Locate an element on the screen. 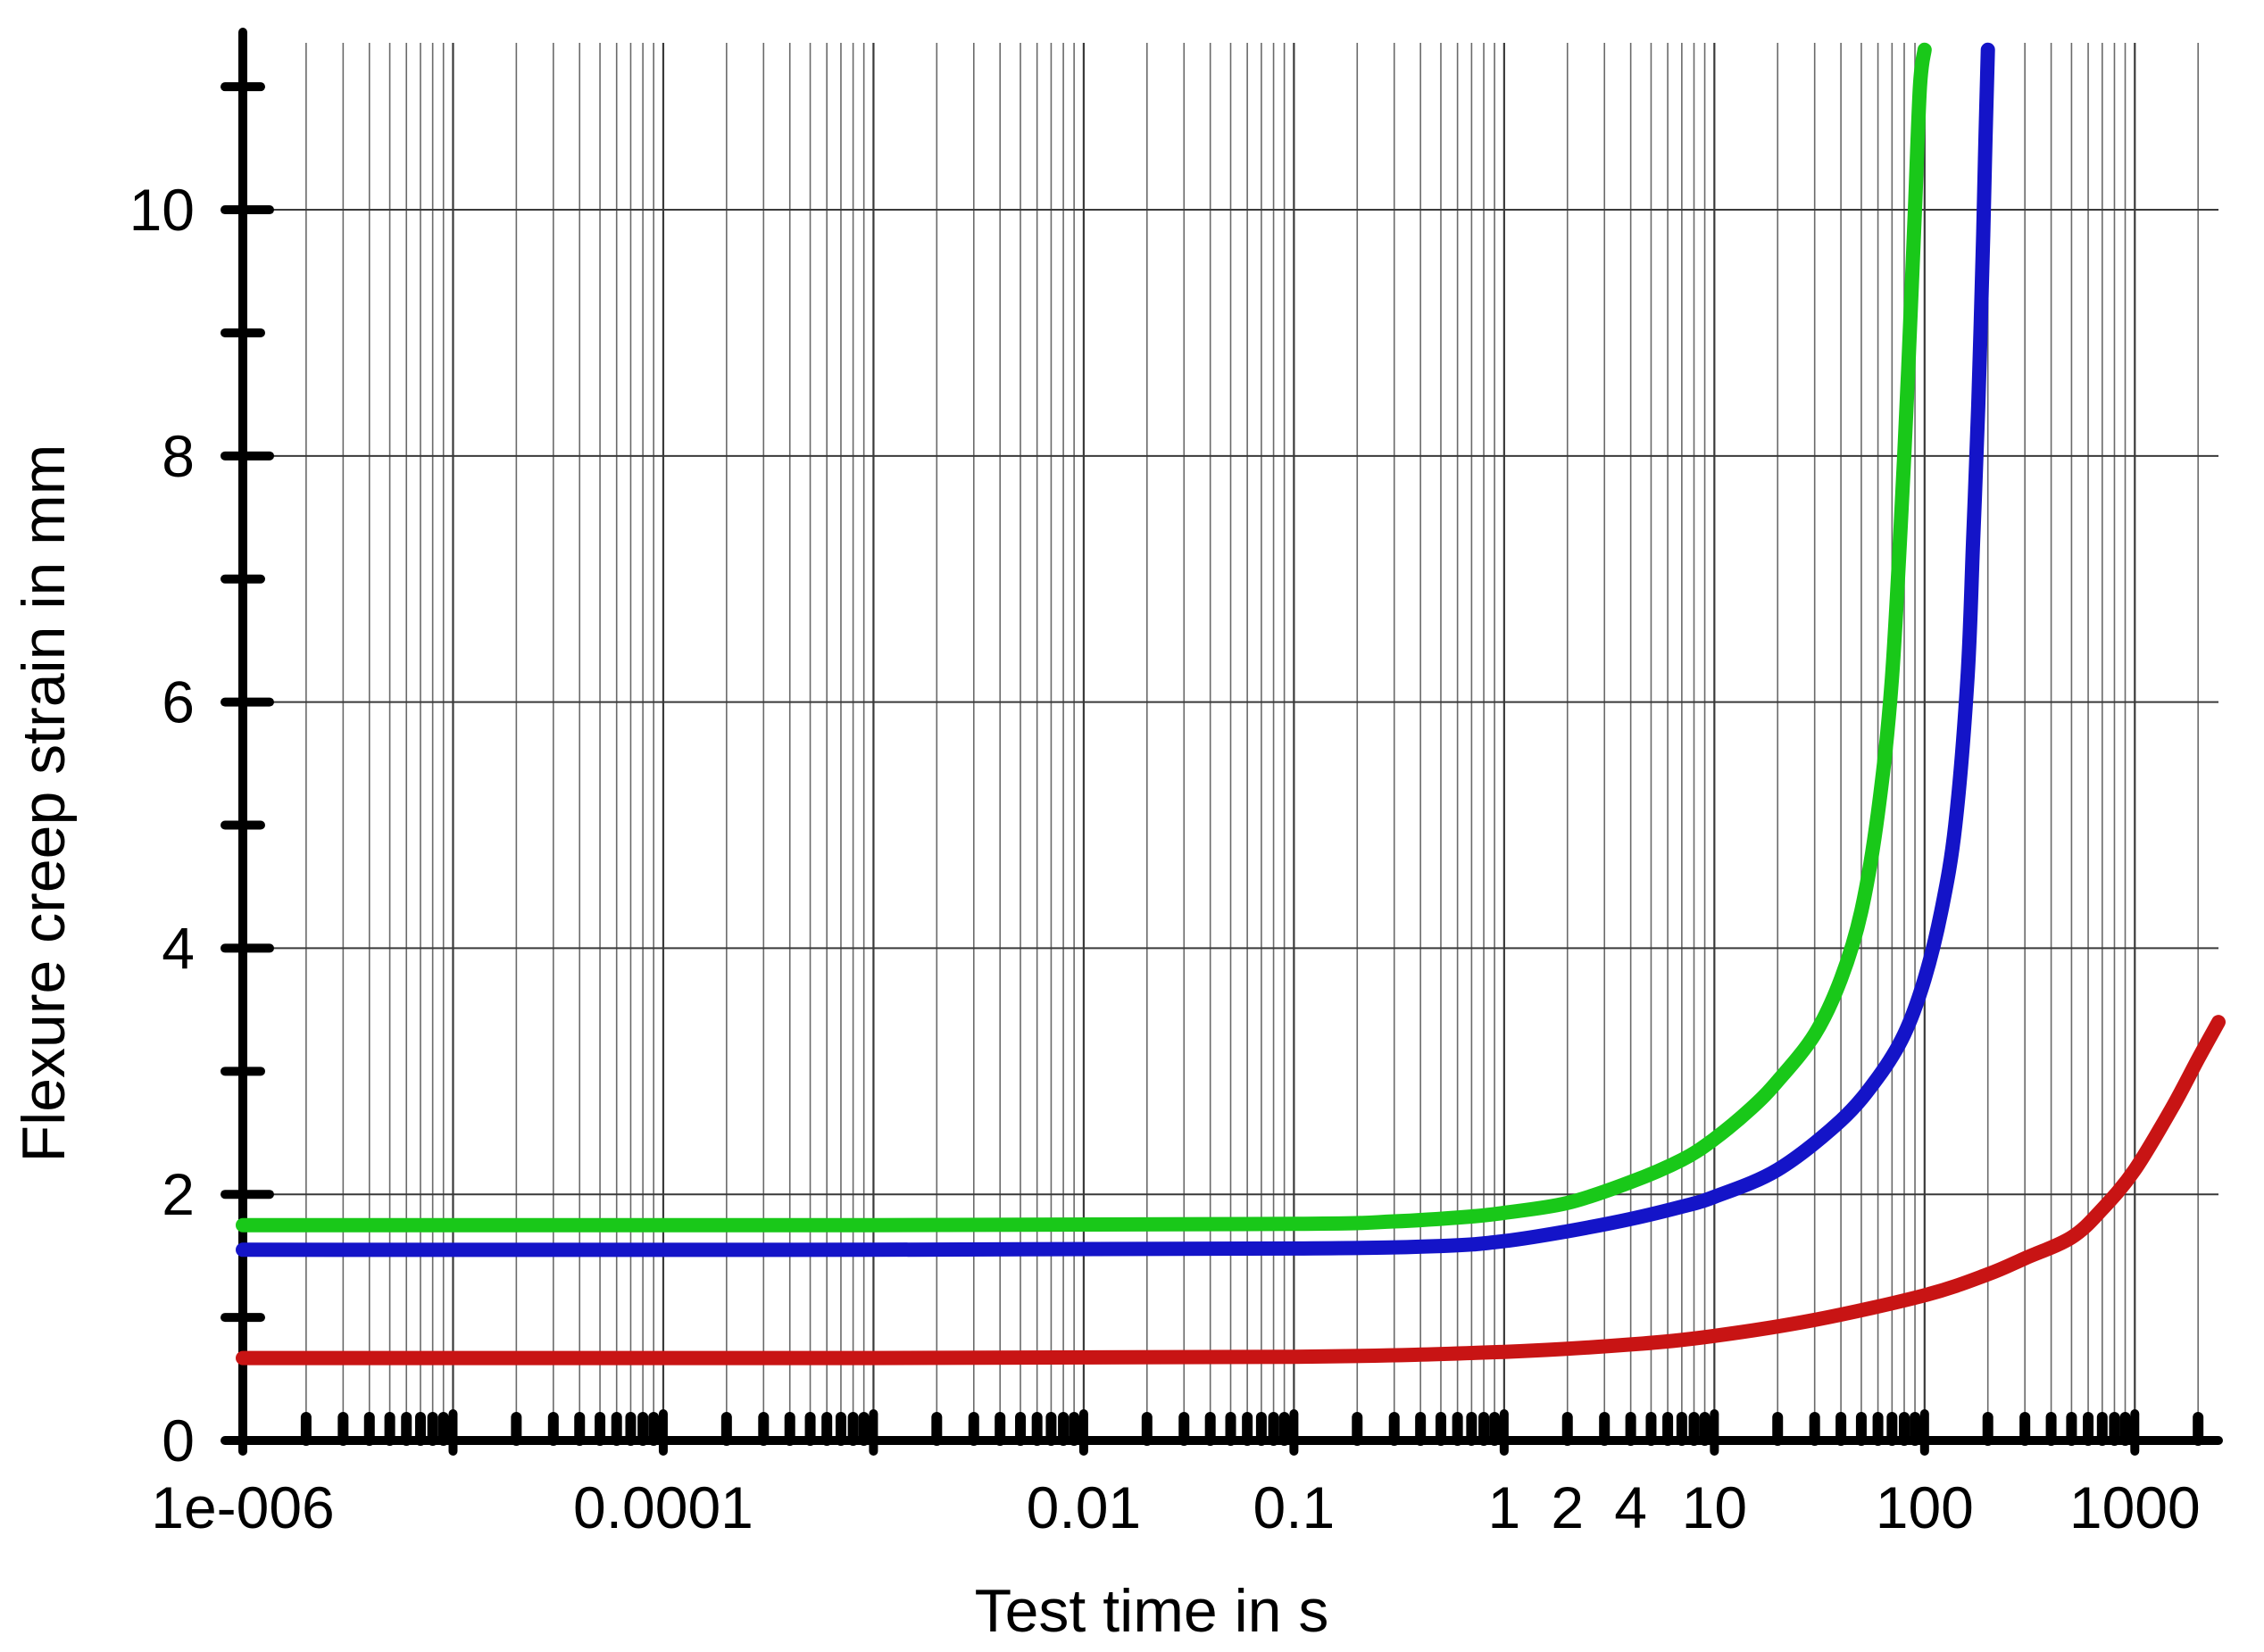 Image resolution: width=2264 pixels, height=1652 pixels. x-axis-title: Test time in s is located at coordinates (1152, 1611).